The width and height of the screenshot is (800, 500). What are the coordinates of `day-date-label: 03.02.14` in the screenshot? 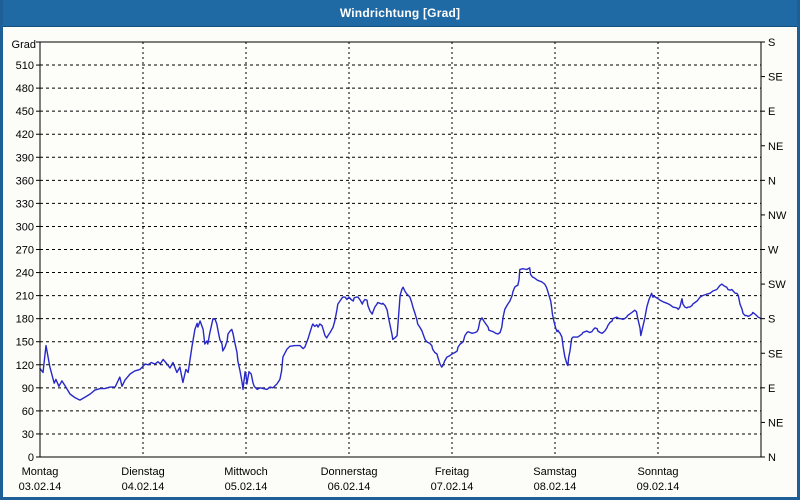 It's located at (40, 487).